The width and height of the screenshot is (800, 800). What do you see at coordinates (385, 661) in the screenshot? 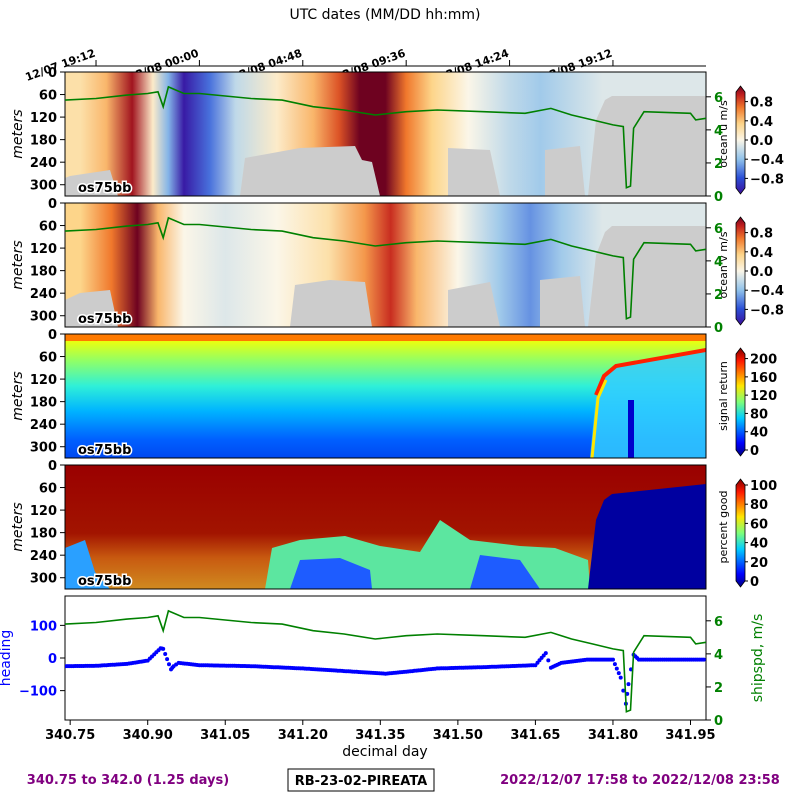
I see `shipspd-line` at bounding box center [385, 661].